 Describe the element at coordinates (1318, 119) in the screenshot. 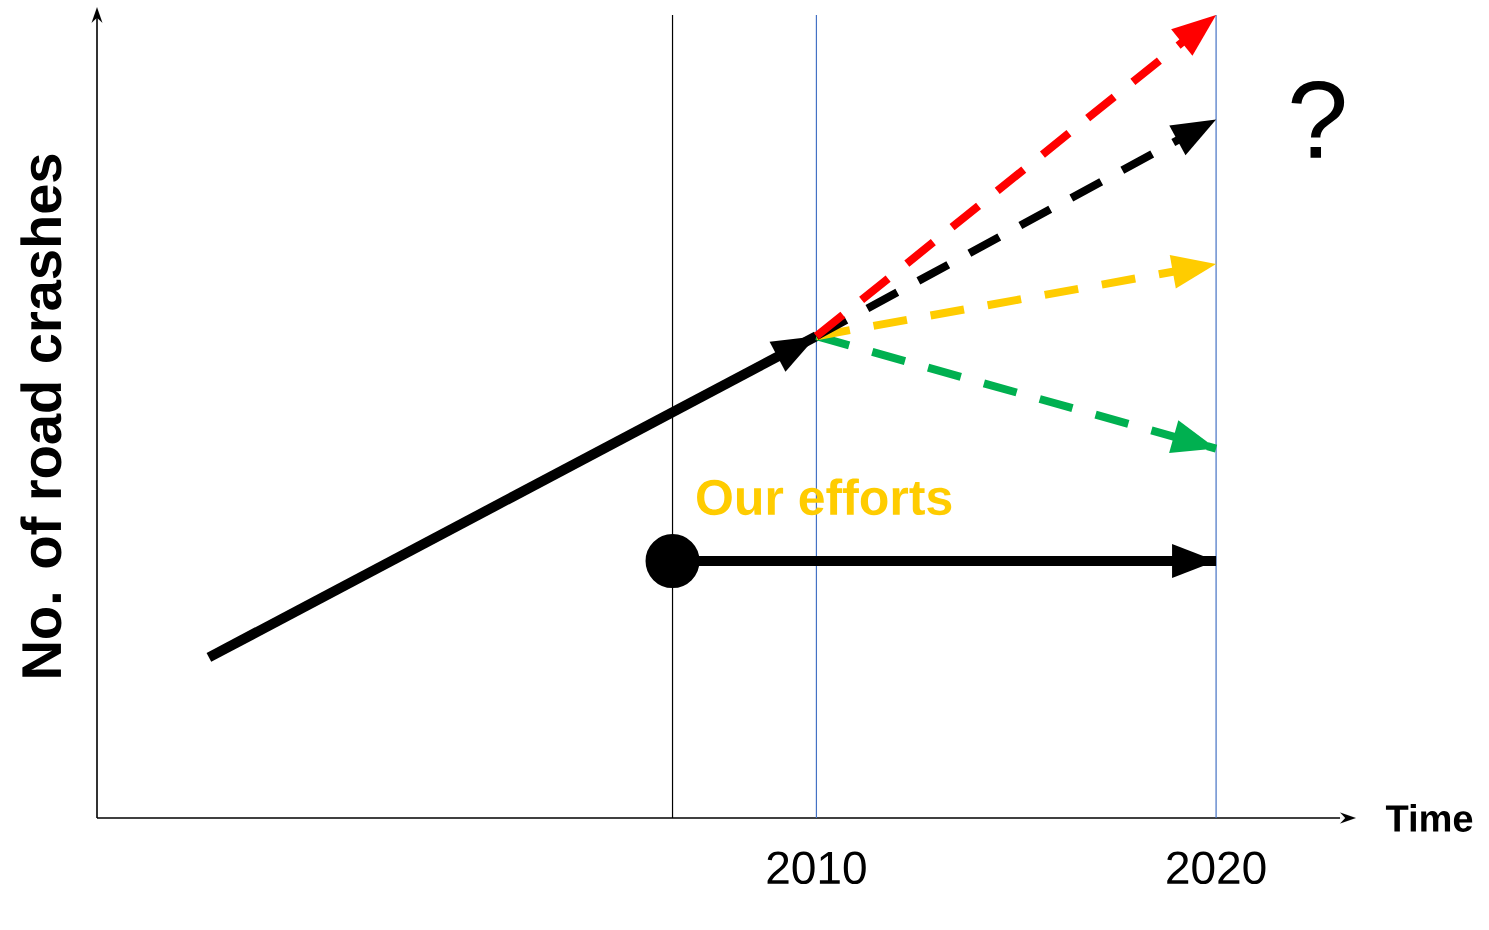

I see `annotation: ?` at that location.